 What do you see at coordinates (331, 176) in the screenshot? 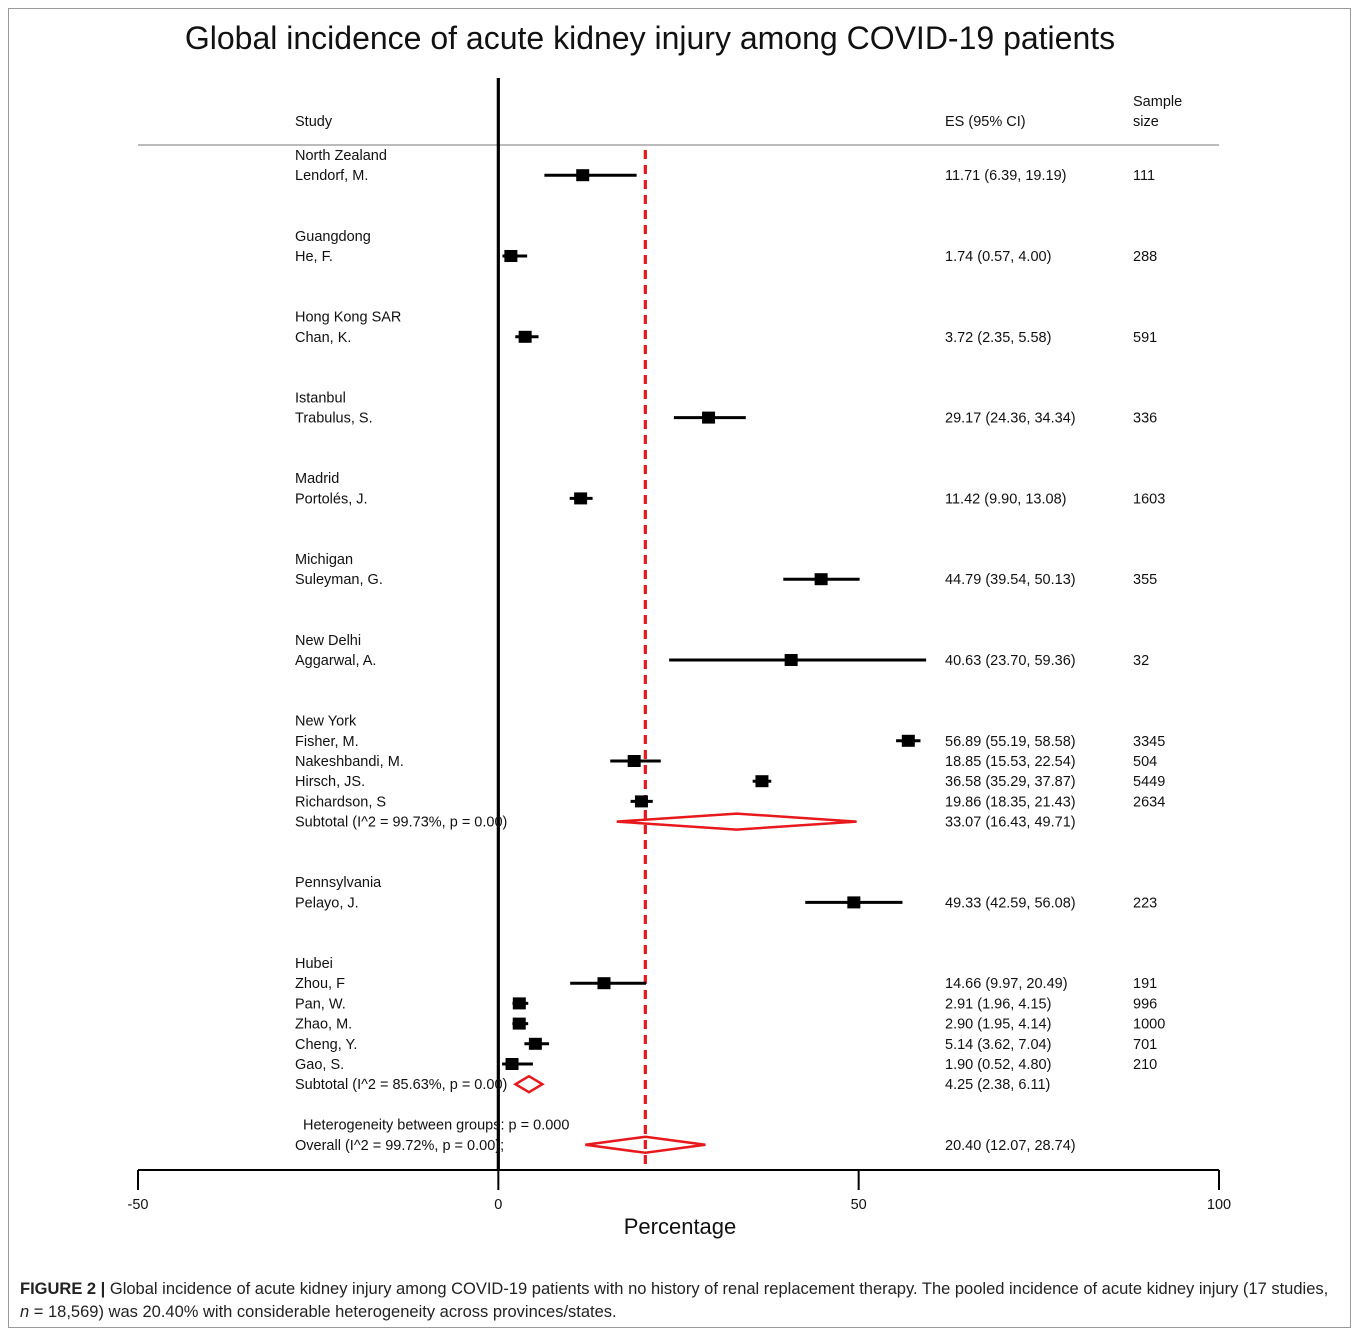
I see `study-label-0-0: Lendorf, M.` at bounding box center [331, 176].